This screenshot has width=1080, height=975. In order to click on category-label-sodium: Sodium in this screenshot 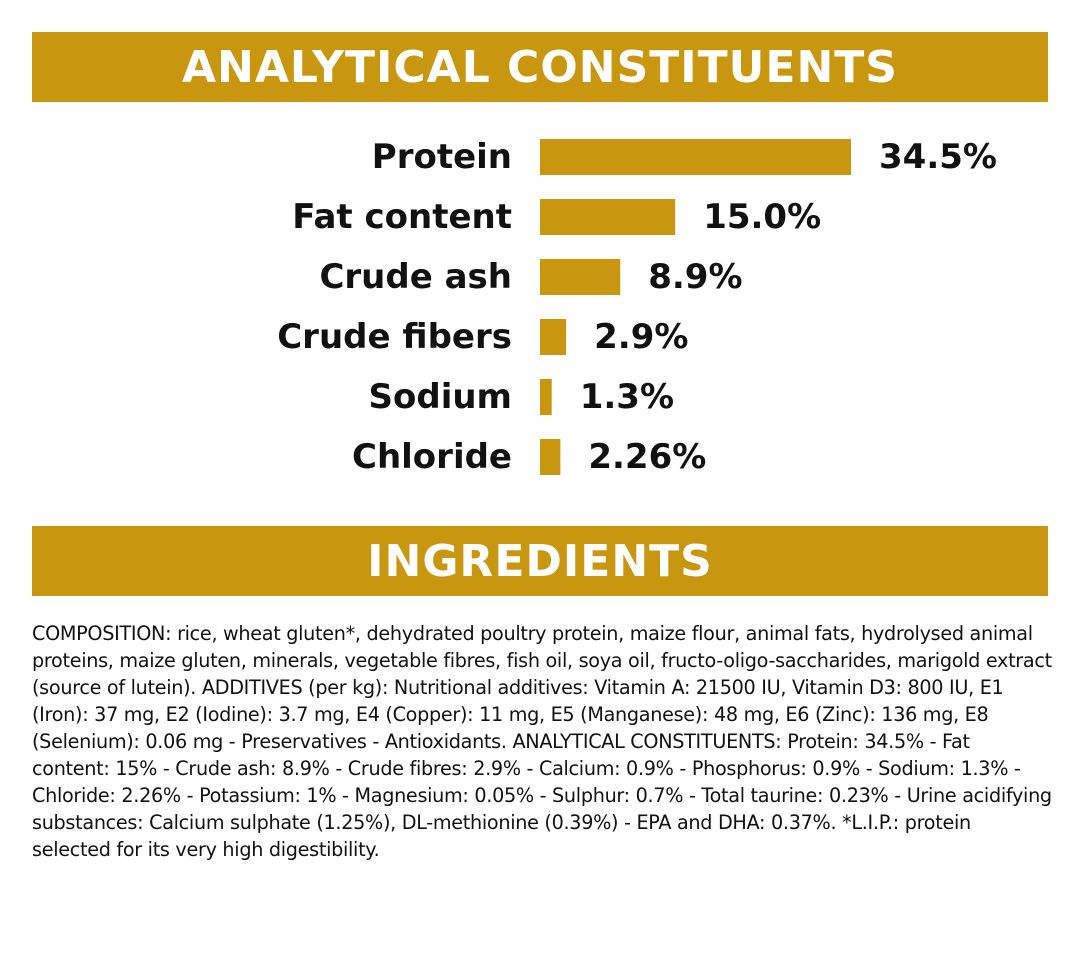, I will do `click(440, 397)`.